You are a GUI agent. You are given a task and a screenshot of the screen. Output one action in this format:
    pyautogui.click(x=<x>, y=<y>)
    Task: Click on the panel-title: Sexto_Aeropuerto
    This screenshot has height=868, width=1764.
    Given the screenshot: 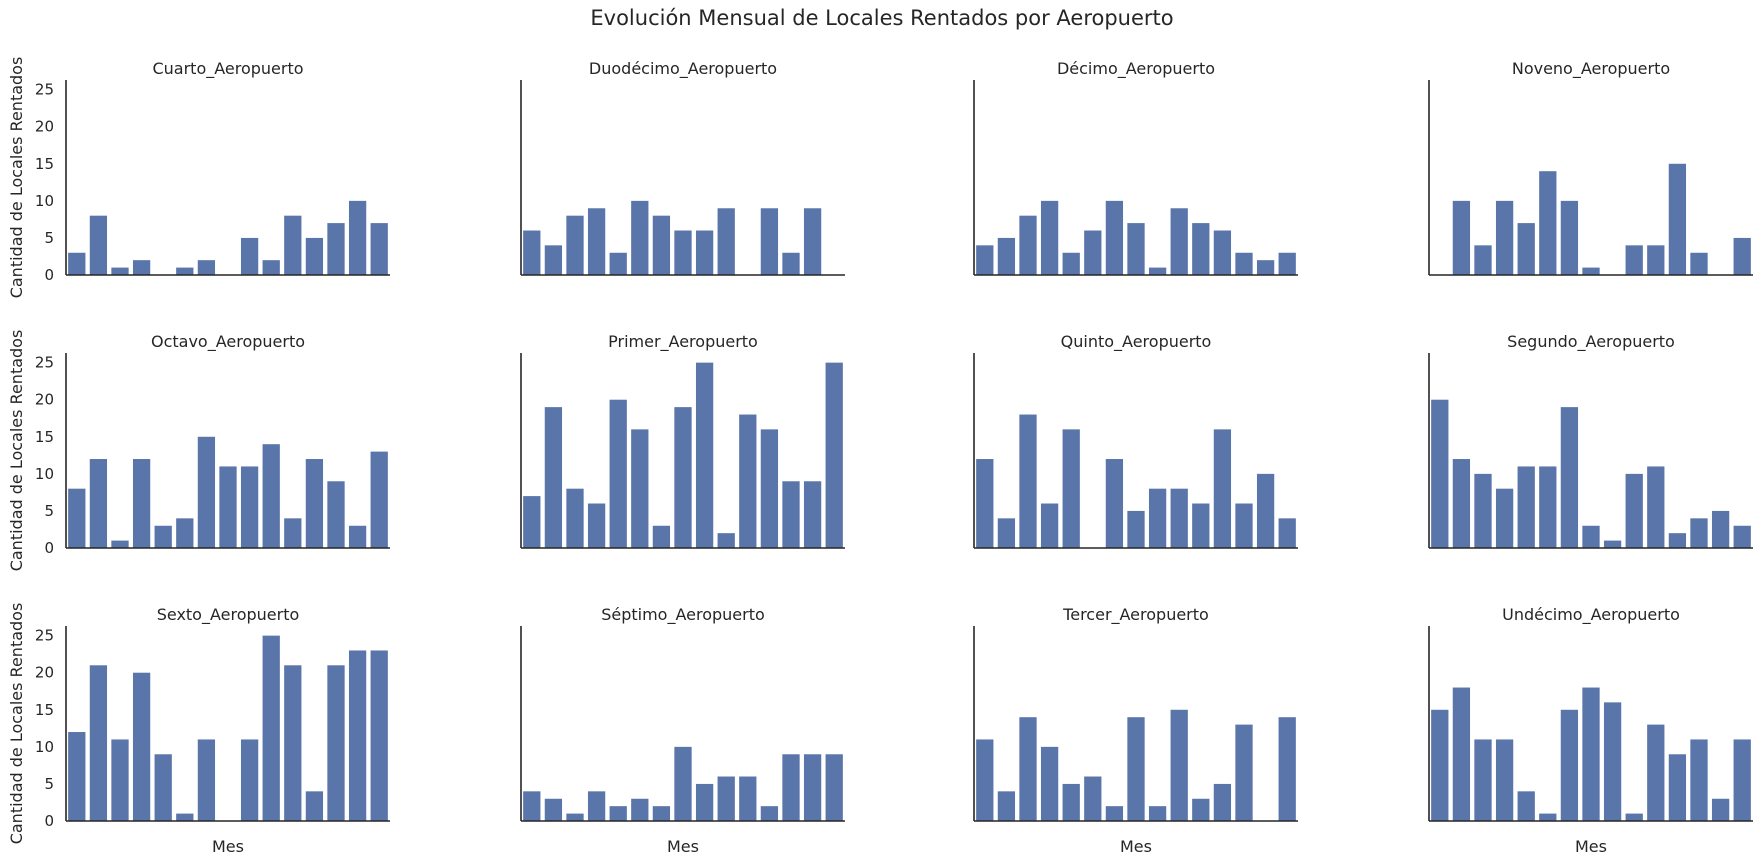 What is the action you would take?
    pyautogui.click(x=228, y=615)
    